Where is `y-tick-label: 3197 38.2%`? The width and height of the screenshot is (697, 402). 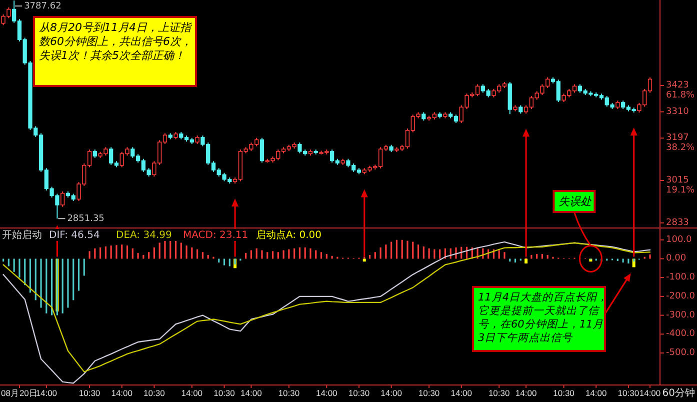
y-tick-label: 3197 38.2% is located at coordinates (681, 144).